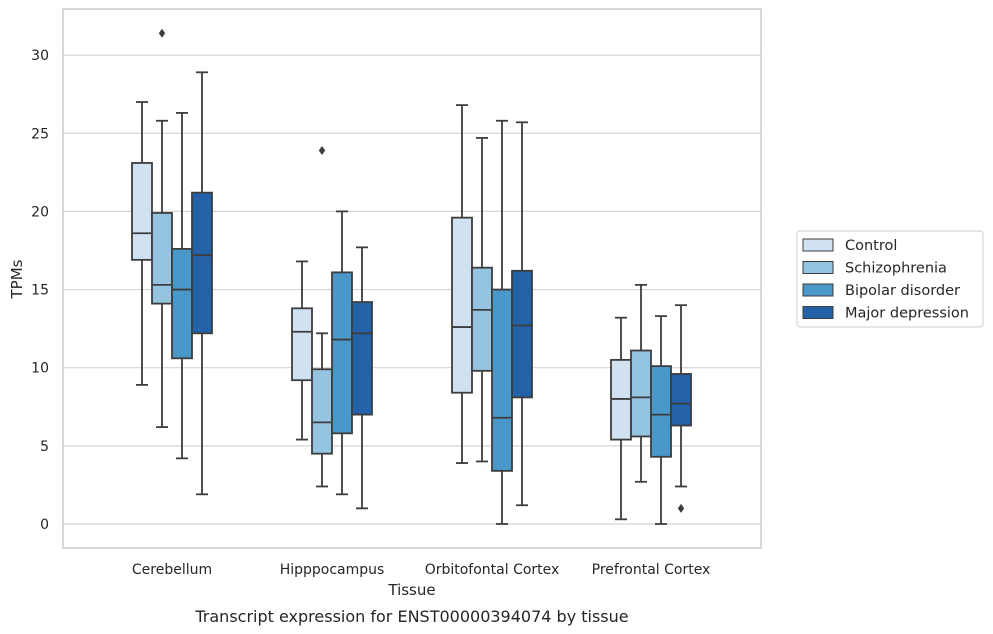 This screenshot has height=634, width=993. I want to click on y-tick-label: 25, so click(40, 134).